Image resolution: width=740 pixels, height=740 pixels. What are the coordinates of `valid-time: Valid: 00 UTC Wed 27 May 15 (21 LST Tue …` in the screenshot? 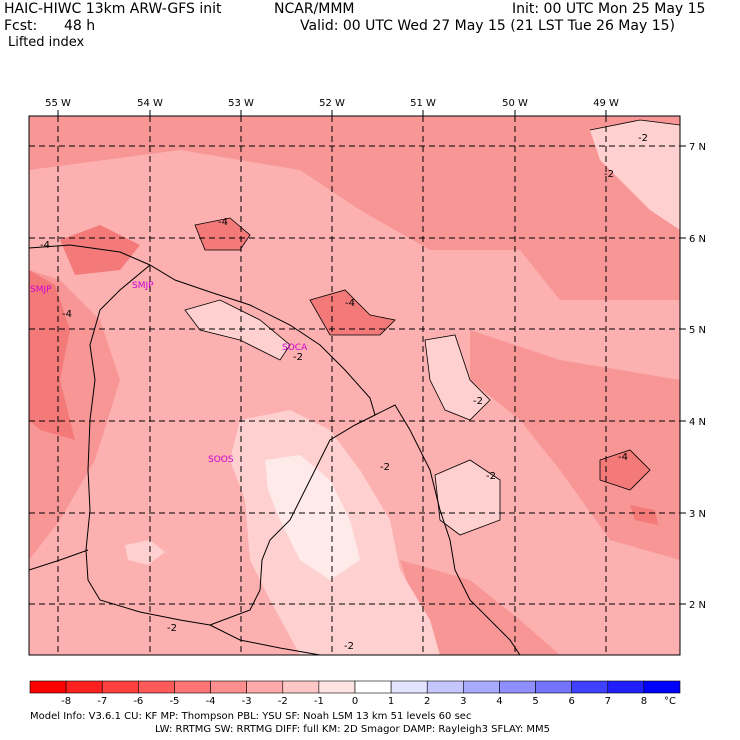 It's located at (487, 26).